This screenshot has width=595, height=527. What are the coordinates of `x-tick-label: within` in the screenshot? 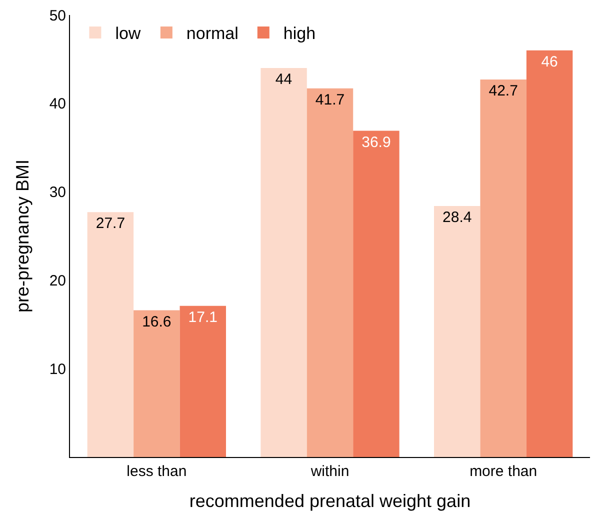 It's located at (330, 471).